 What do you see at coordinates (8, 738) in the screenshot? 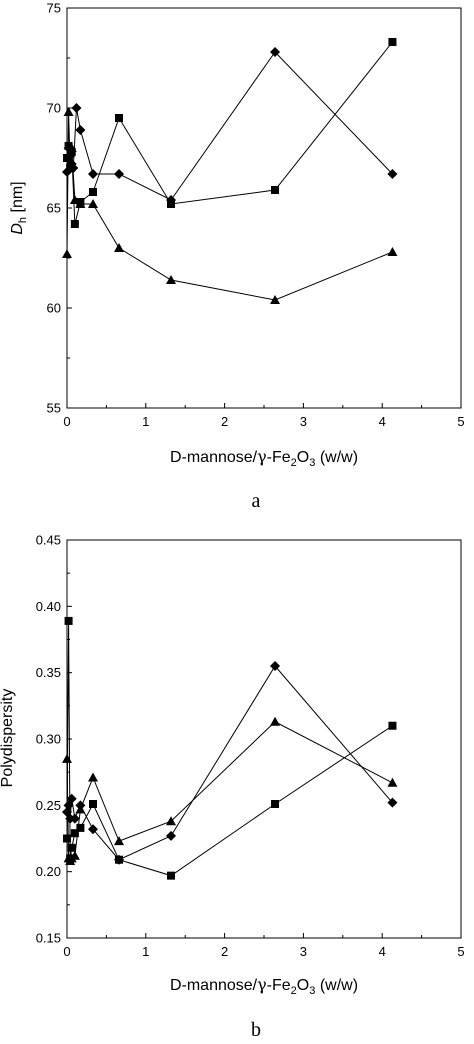
I see `y-axis-label-b: Polydispersity` at bounding box center [8, 738].